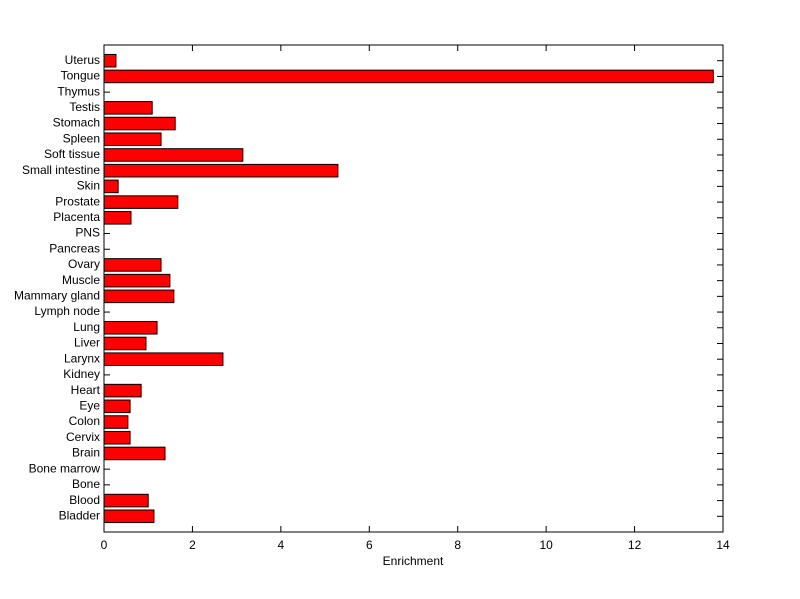  Describe the element at coordinates (723, 545) in the screenshot. I see `x-tick-label: 14` at that location.